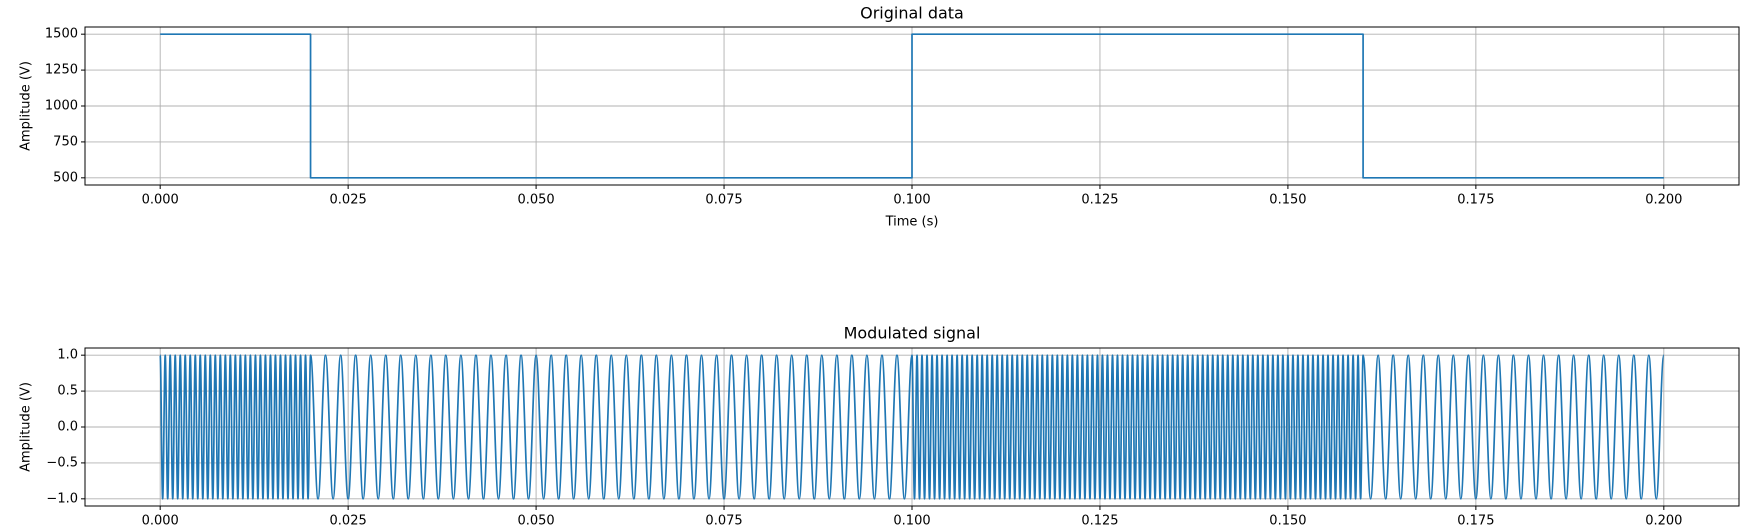 This screenshot has height=532, width=1744. Describe the element at coordinates (67, 391) in the screenshot. I see `y-tick-label: 0.5` at that location.